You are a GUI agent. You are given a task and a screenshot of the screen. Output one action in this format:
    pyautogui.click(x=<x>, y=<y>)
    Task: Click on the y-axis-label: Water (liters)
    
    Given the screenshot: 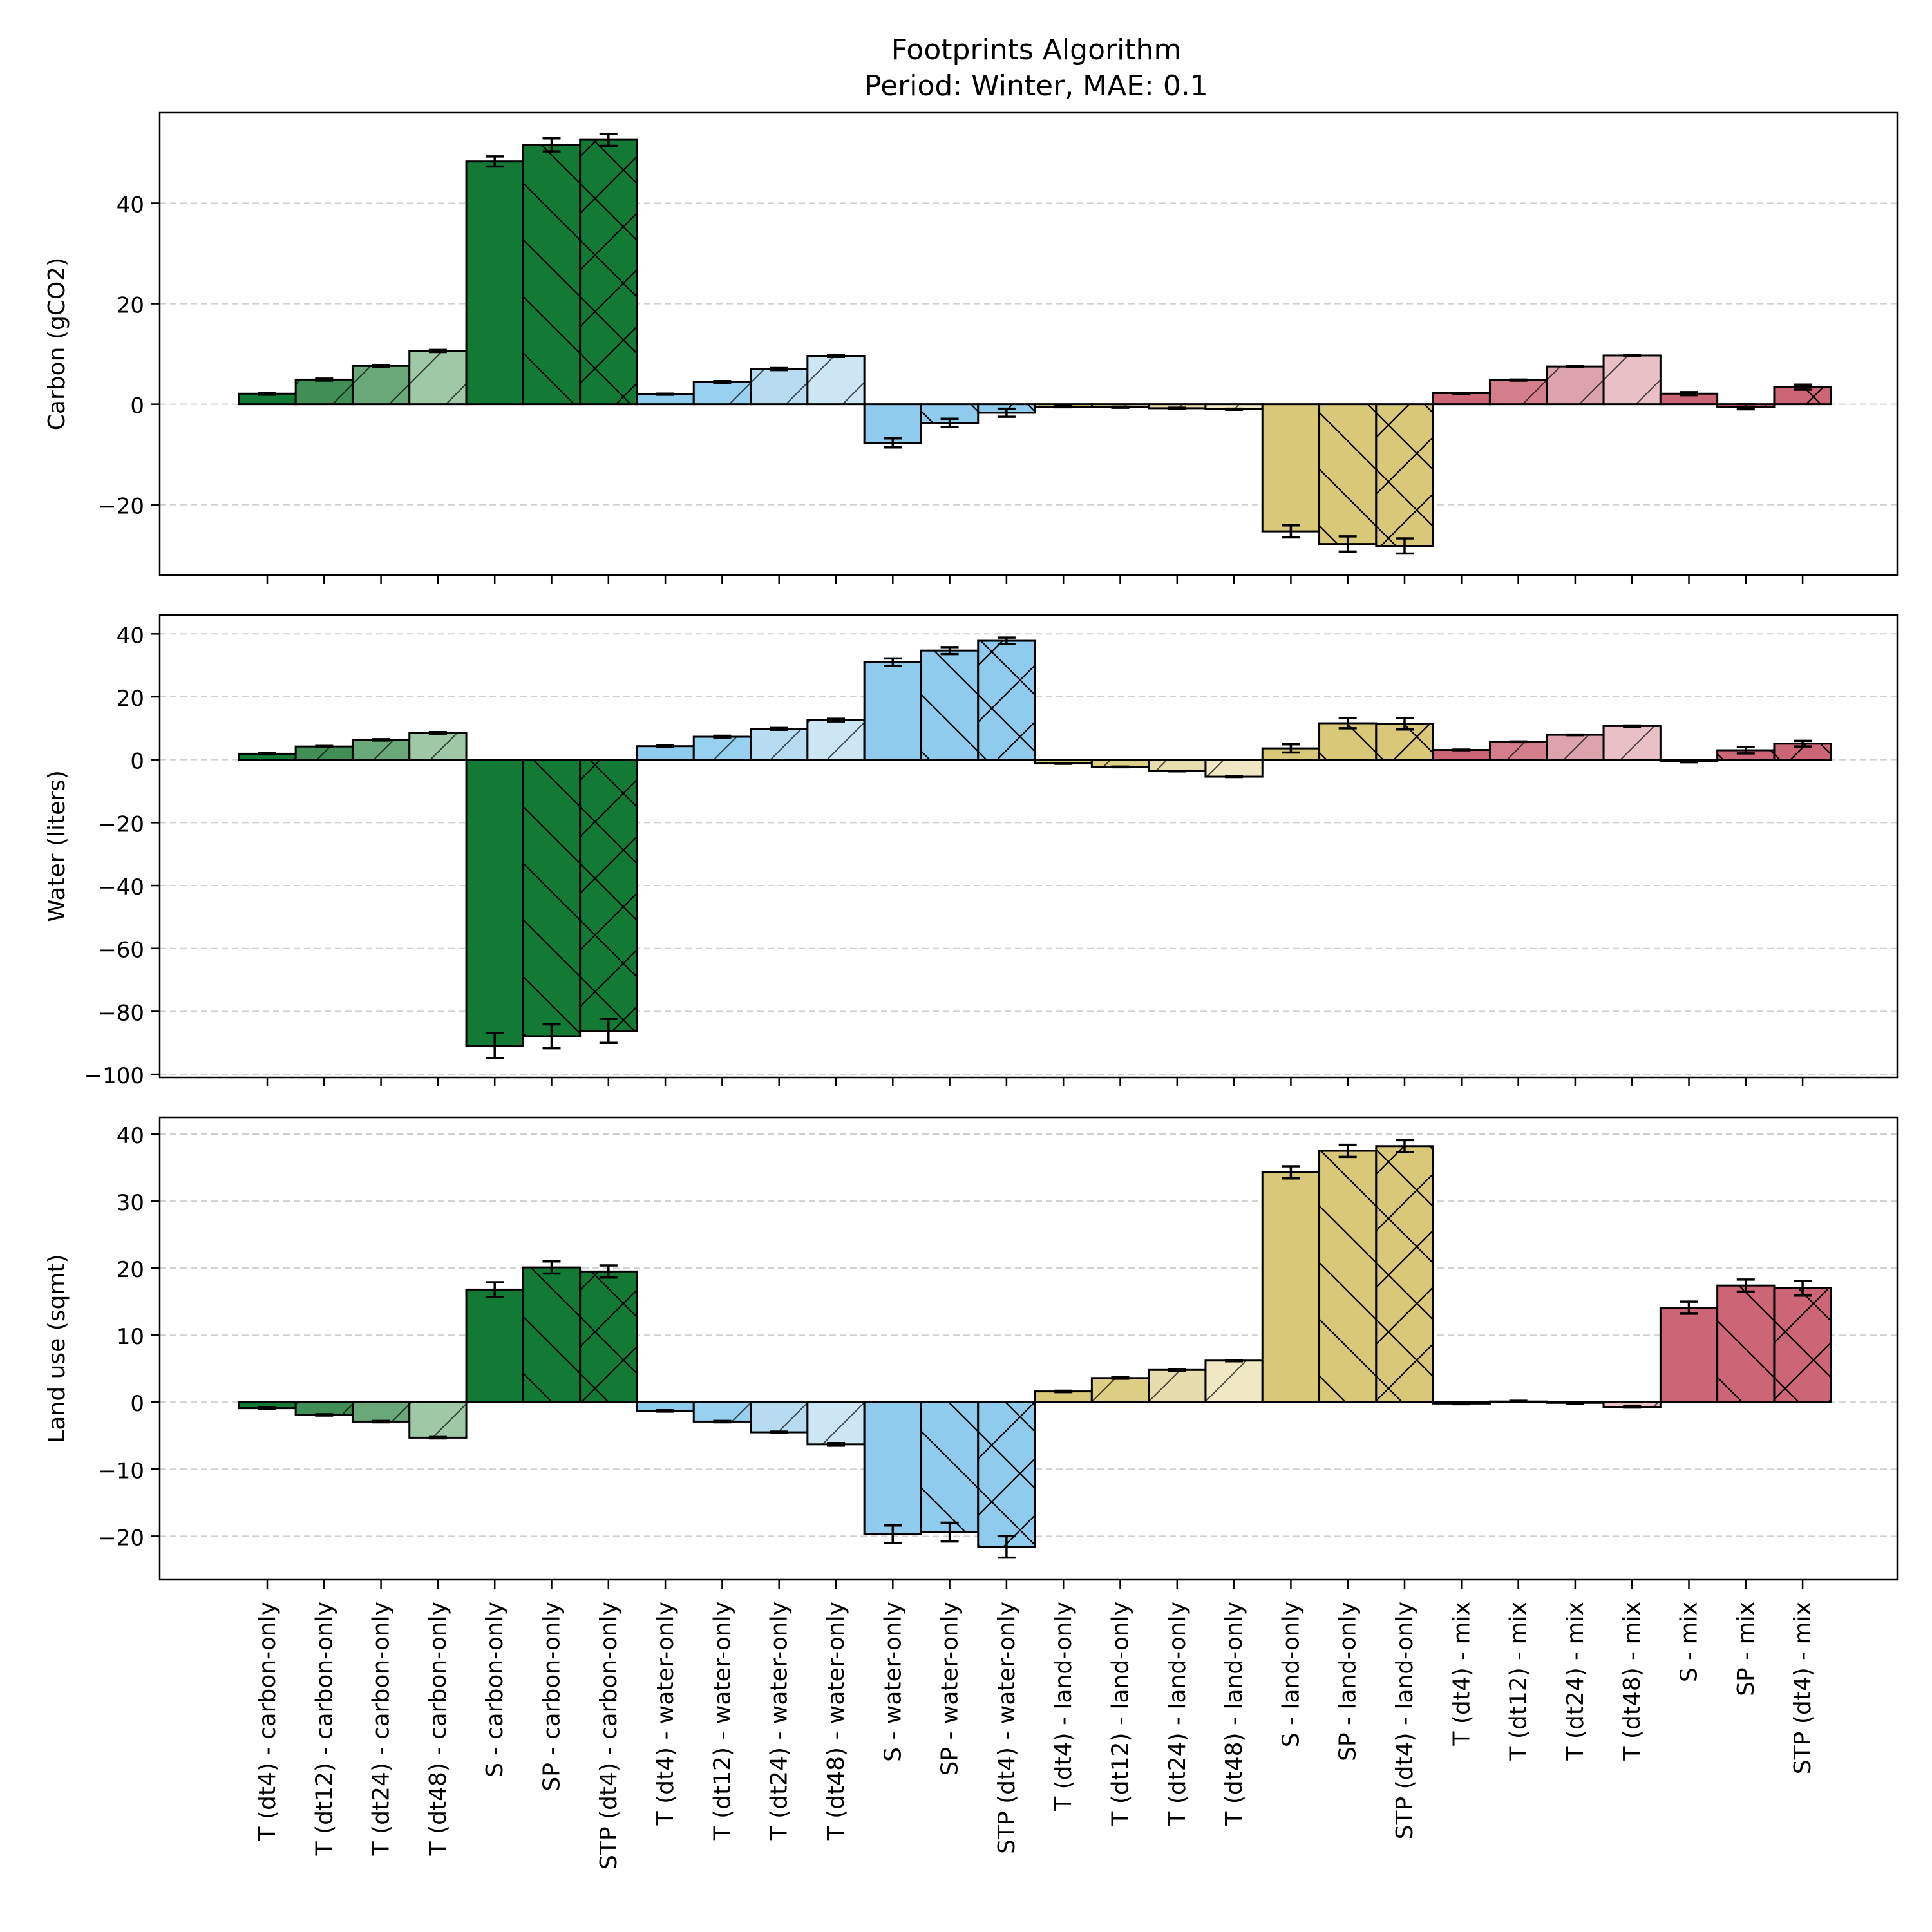 What is the action you would take?
    pyautogui.click(x=57, y=846)
    